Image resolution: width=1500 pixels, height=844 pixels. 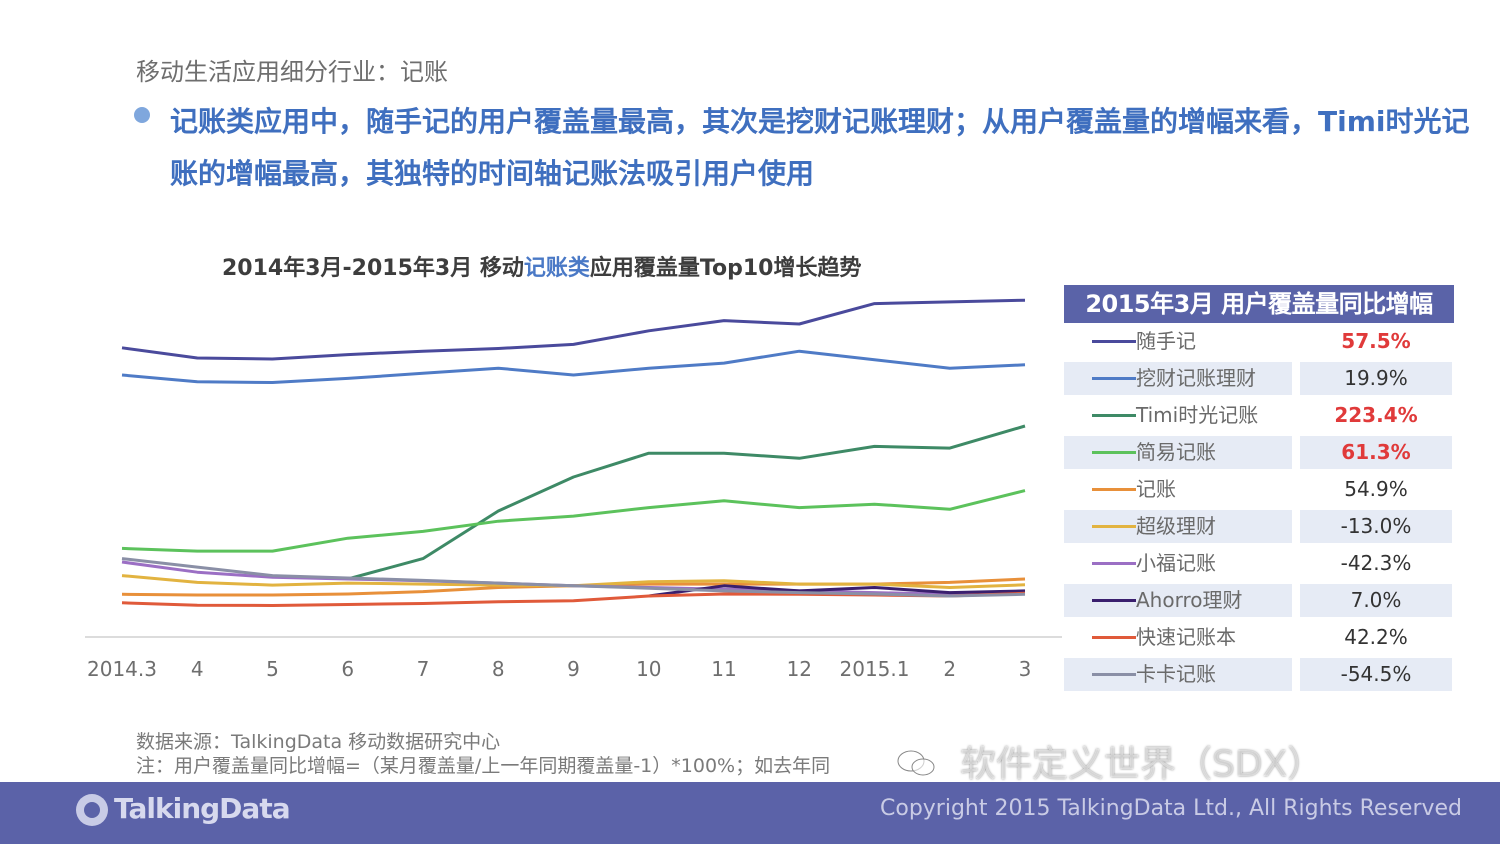 What do you see at coordinates (1376, 526) in the screenshot?
I see `growth-value: -13.0%` at bounding box center [1376, 526].